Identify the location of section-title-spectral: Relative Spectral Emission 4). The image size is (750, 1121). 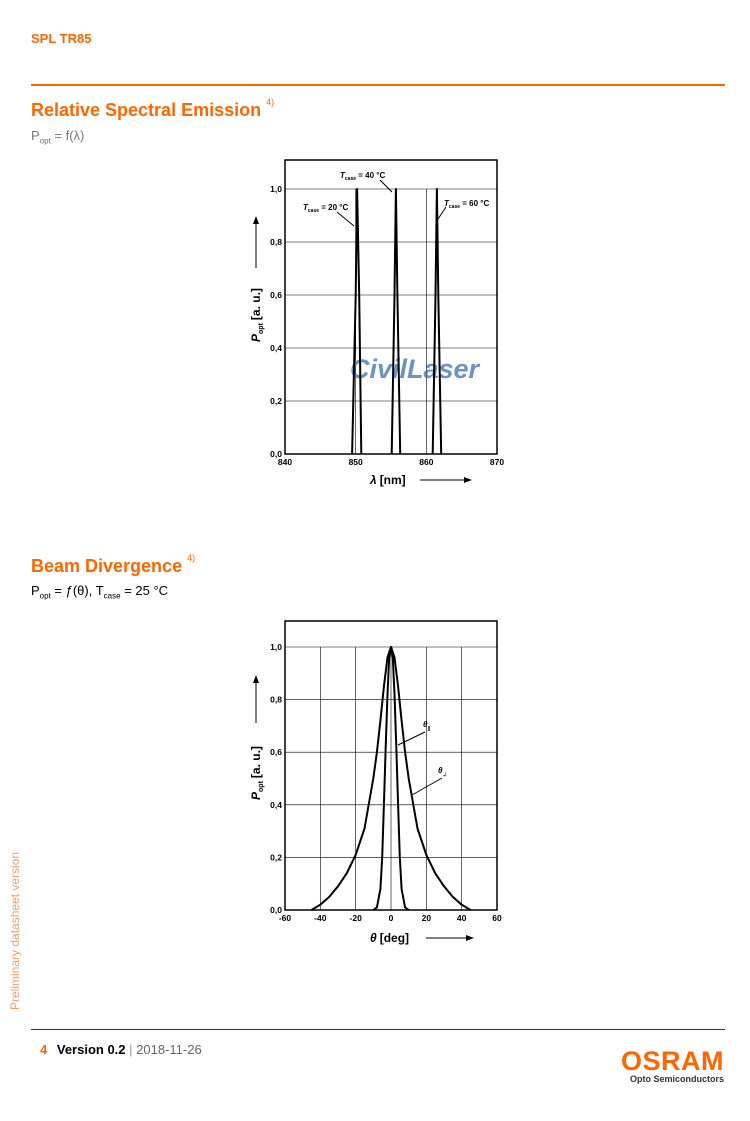
(153, 109).